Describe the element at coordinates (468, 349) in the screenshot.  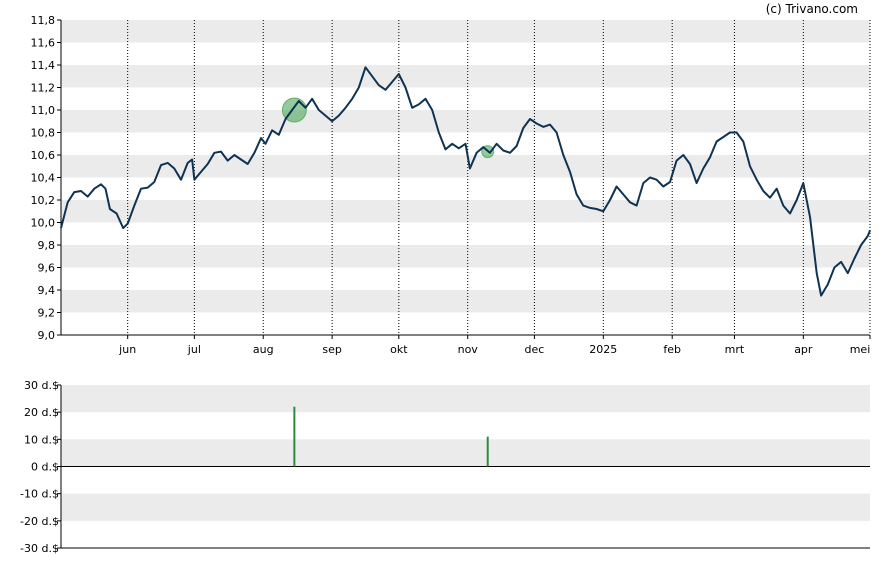
I see `x-tick-label: nov` at that location.